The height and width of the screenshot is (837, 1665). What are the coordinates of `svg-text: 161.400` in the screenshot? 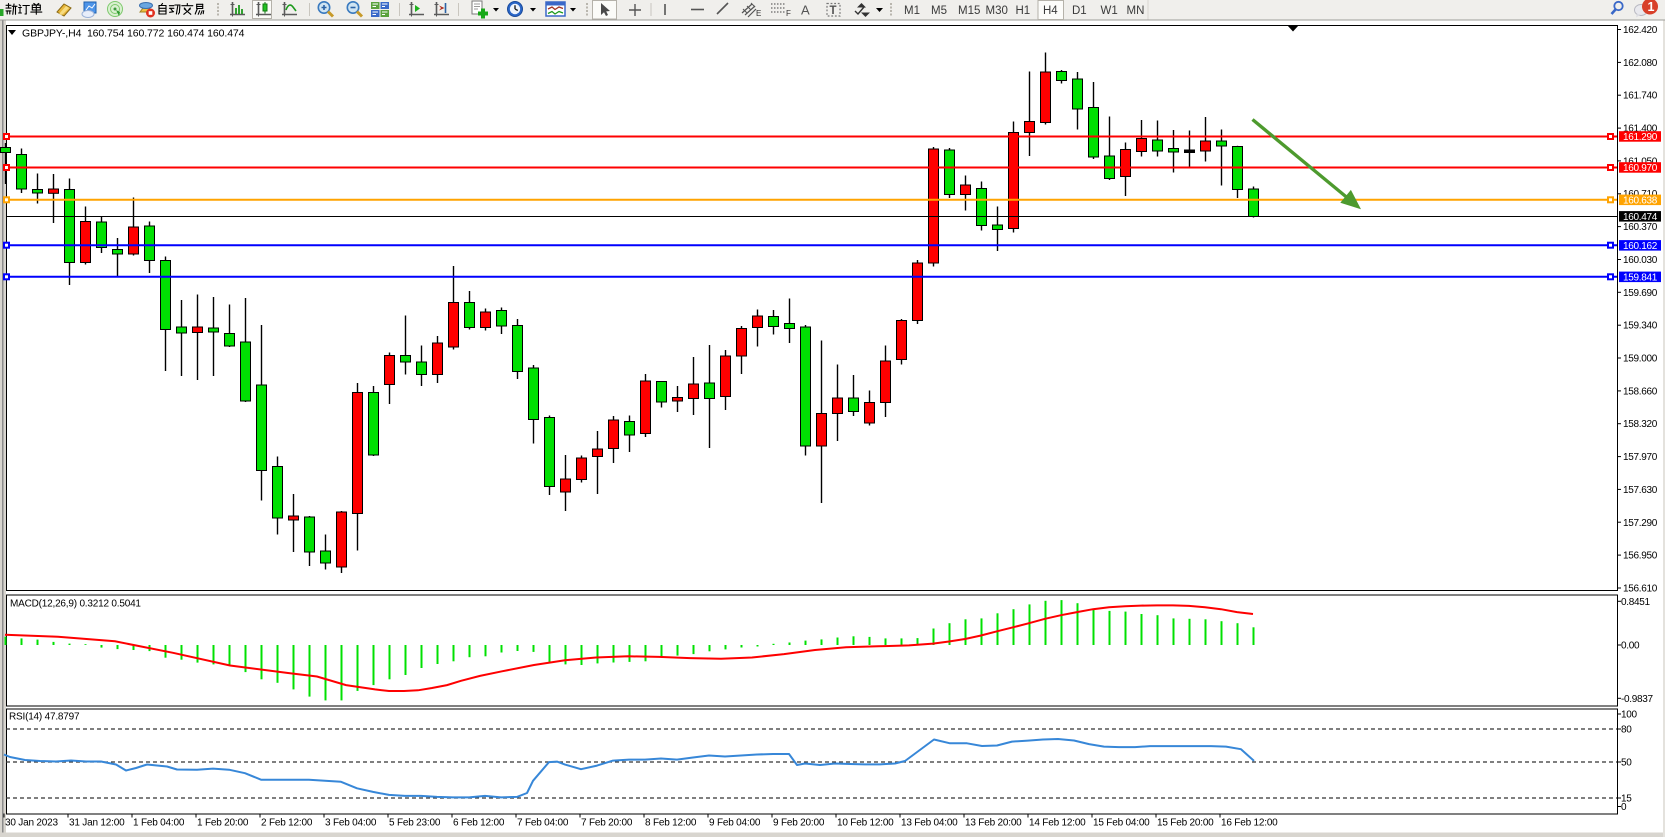 It's located at (1640, 129).